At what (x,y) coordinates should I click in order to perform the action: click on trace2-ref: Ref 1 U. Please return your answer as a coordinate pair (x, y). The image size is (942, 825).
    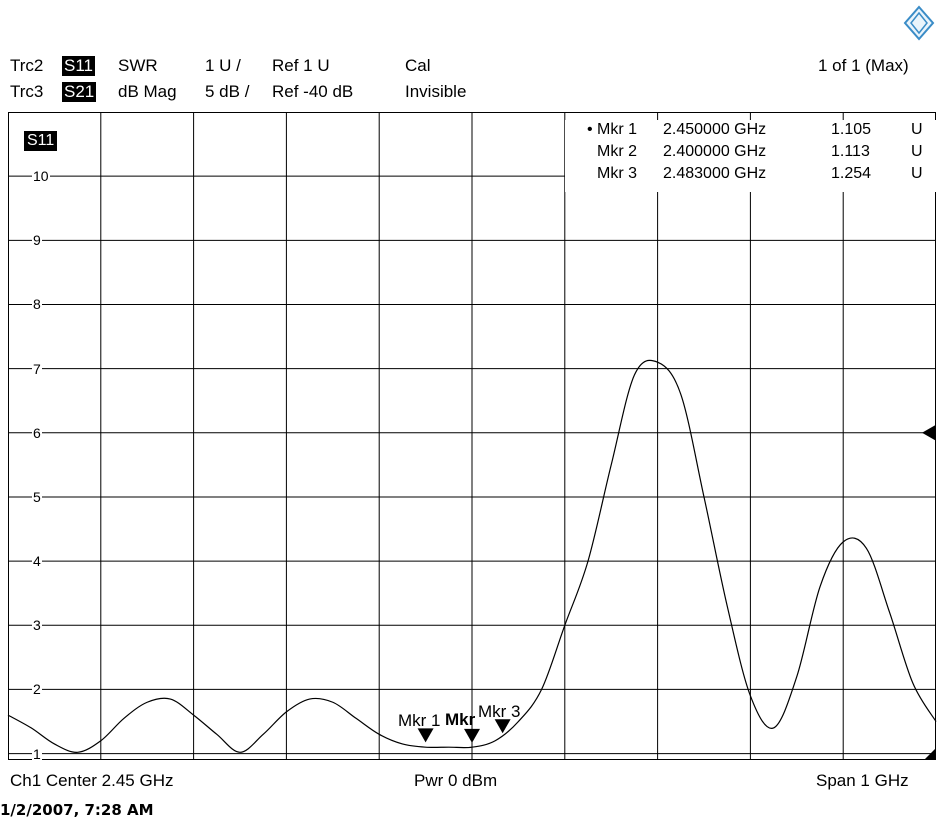
    Looking at the image, I should click on (301, 65).